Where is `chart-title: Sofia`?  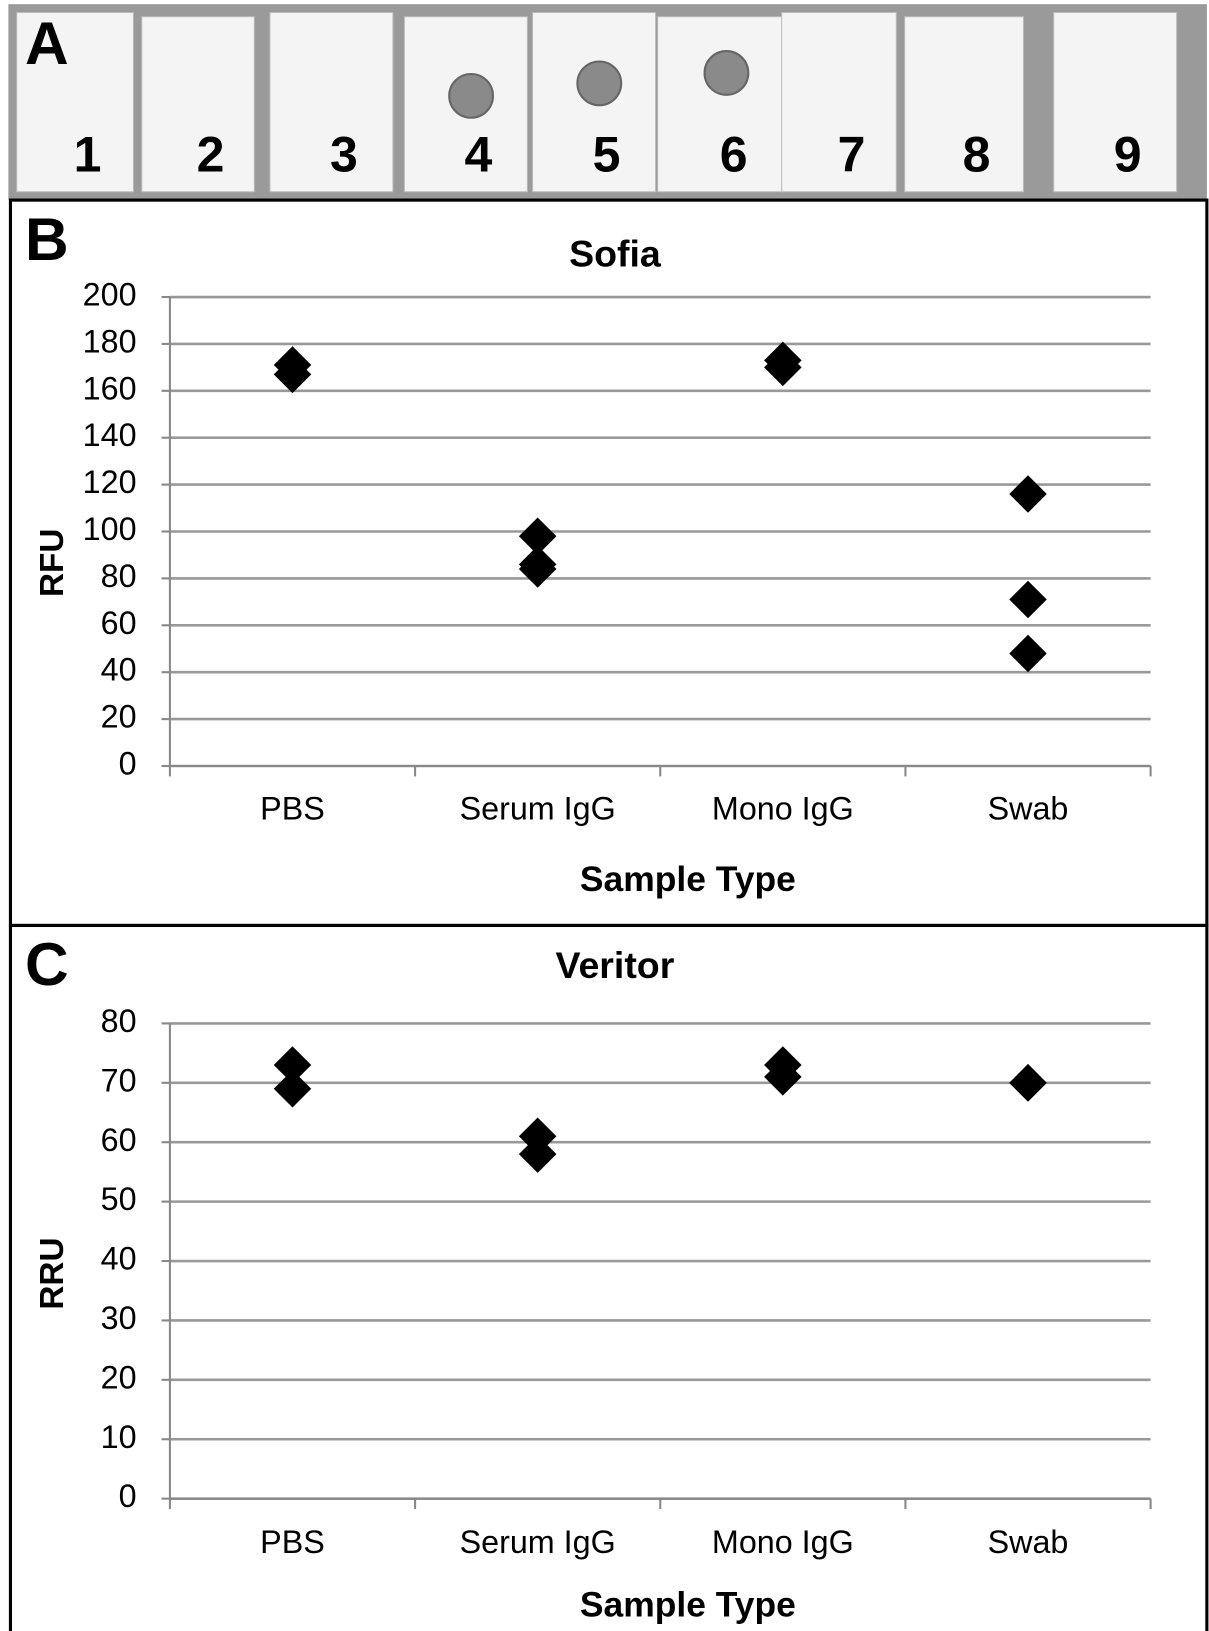 chart-title: Sofia is located at coordinates (615, 253).